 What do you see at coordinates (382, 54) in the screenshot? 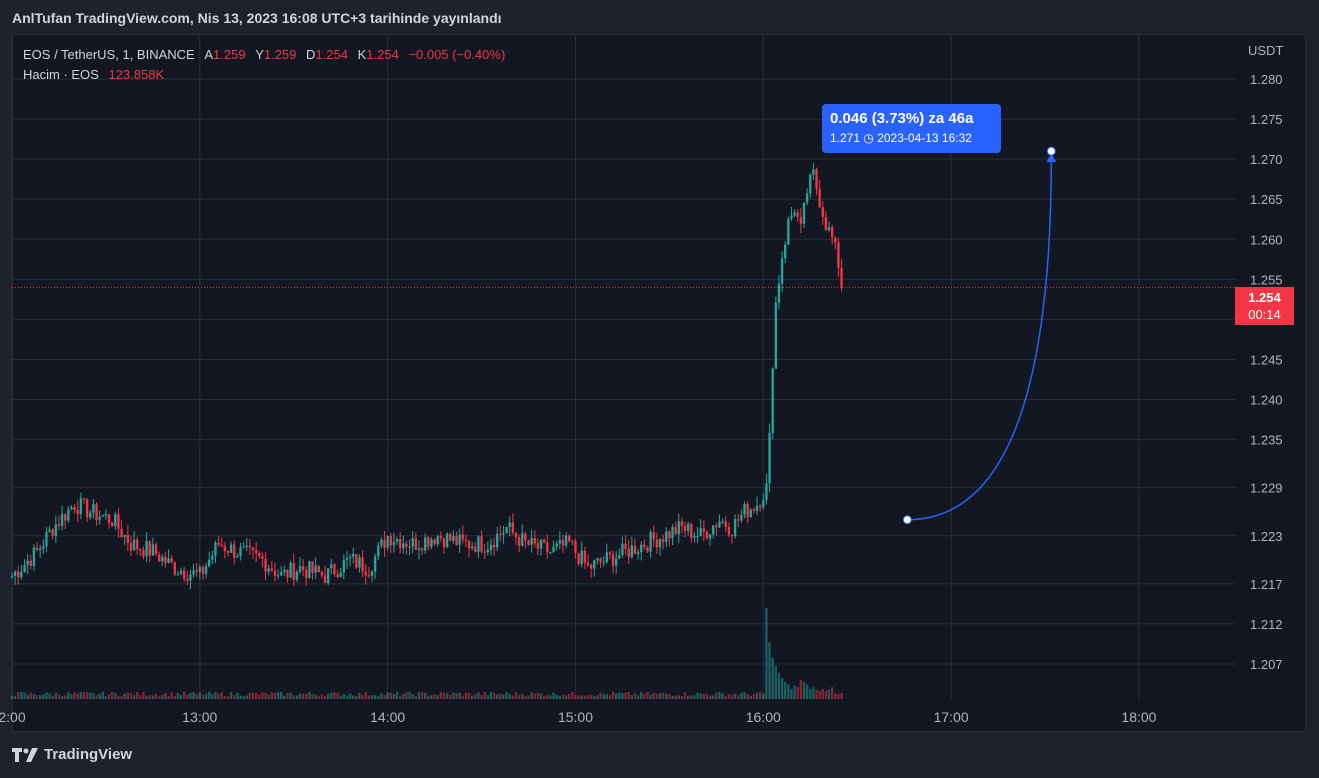
I see `close-value: 1.254` at bounding box center [382, 54].